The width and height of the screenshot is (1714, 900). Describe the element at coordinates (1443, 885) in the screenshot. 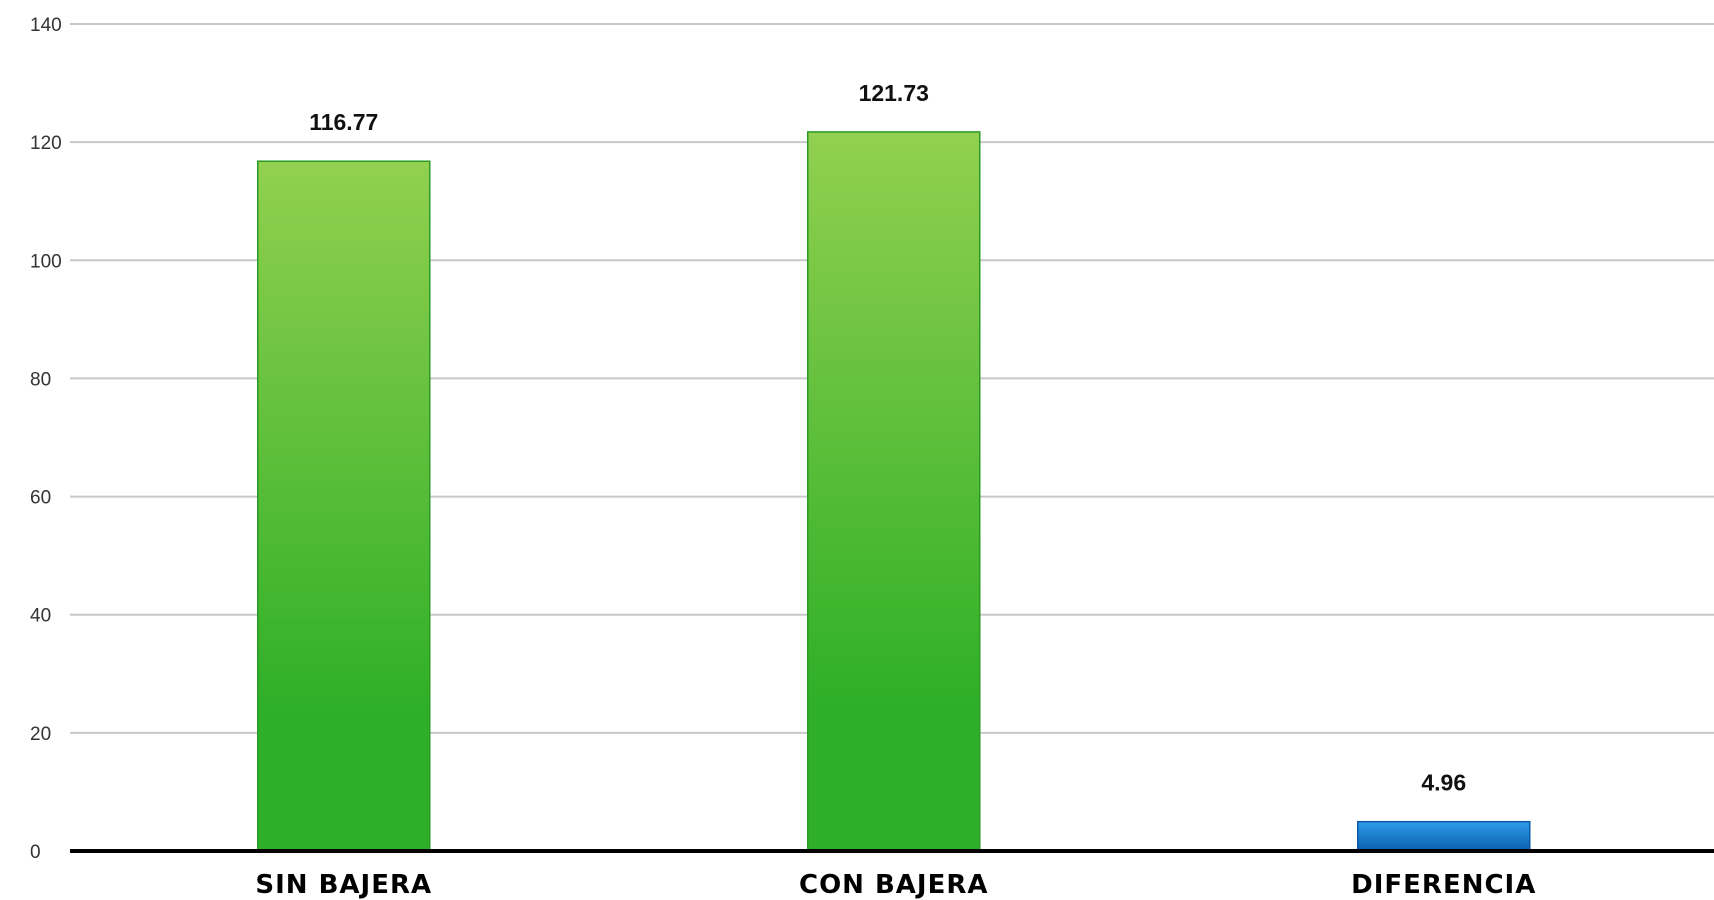

I see `x-tick-label: DIFERENCIA` at that location.